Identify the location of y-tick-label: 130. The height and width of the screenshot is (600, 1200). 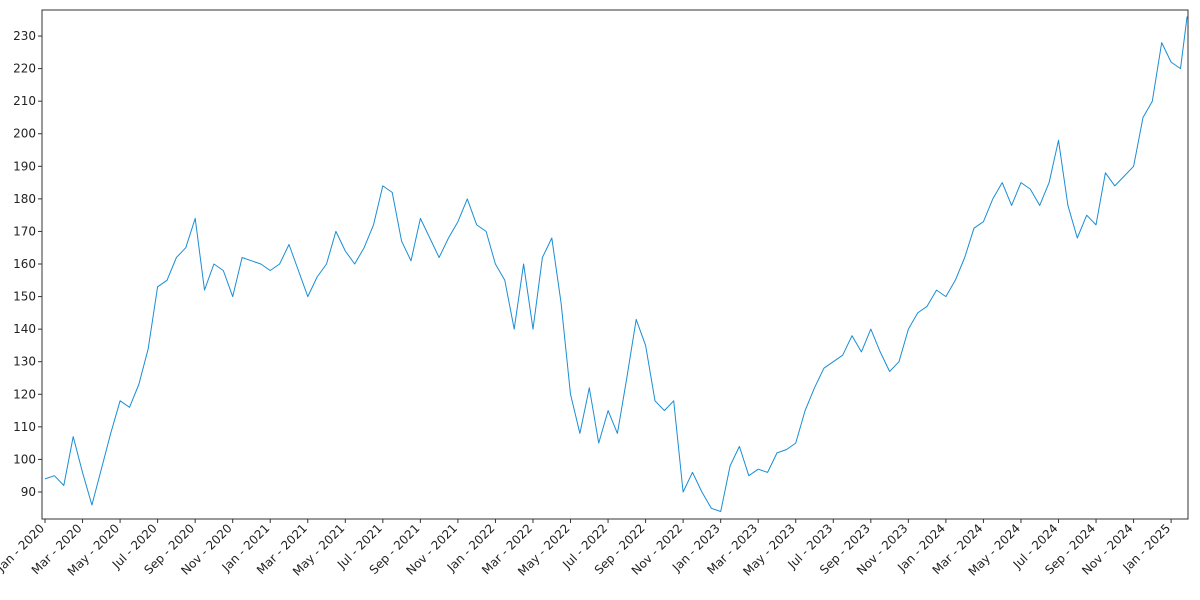
(24, 362).